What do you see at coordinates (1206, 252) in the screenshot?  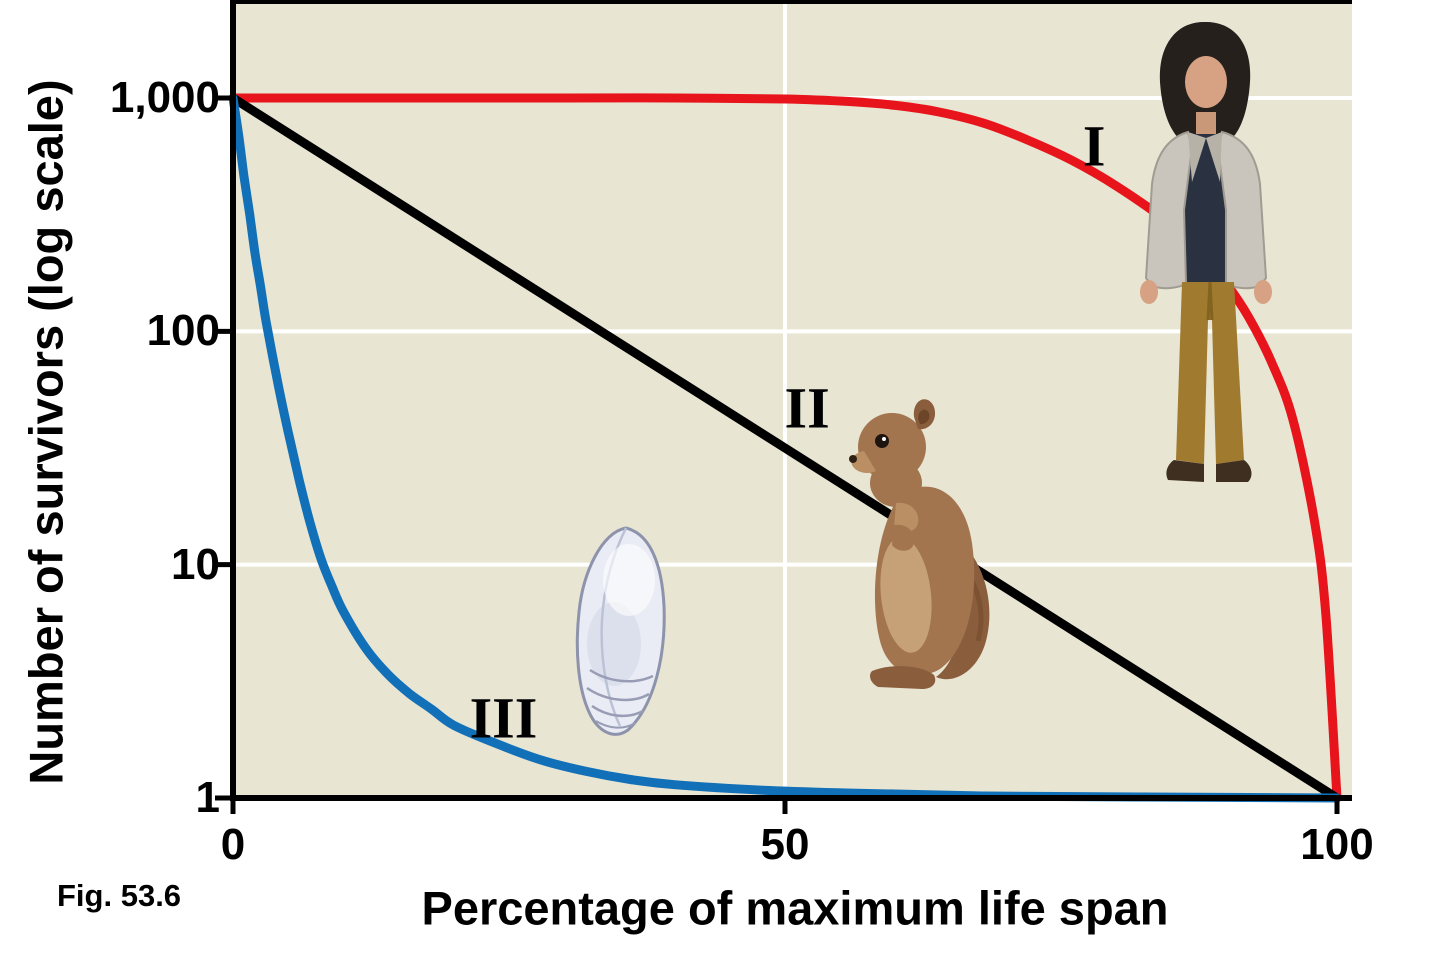 I see `human-illustration` at bounding box center [1206, 252].